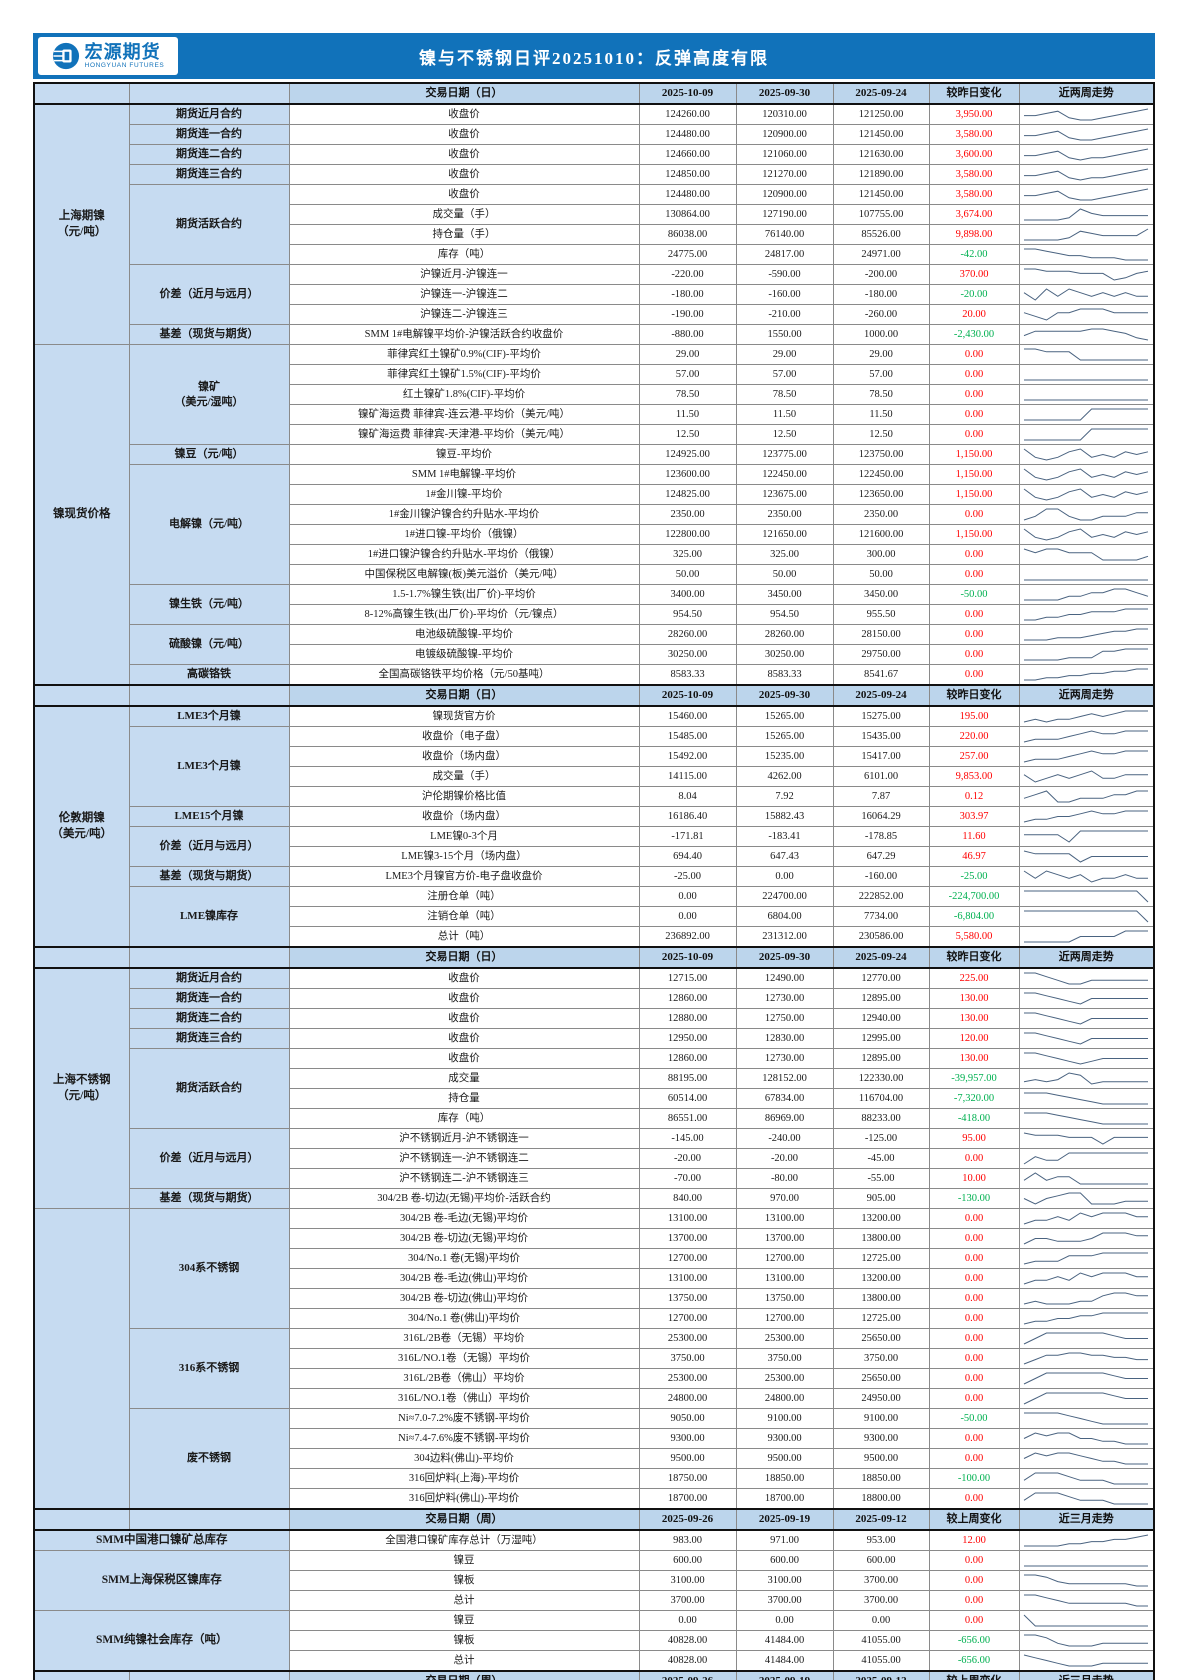  Describe the element at coordinates (974, 1098) in the screenshot. I see `change-value-cell: -7,320.00` at that location.